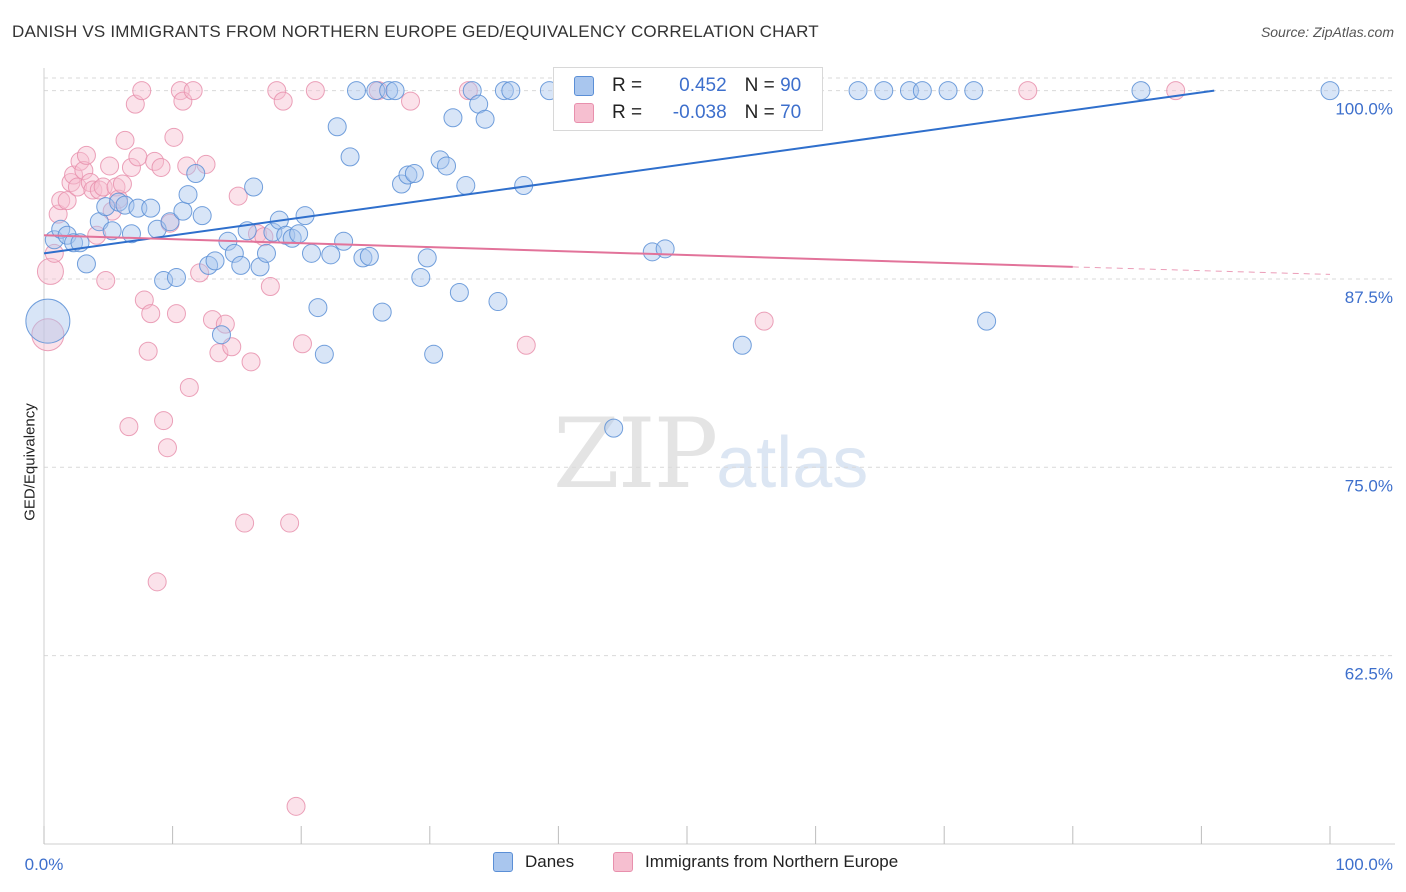 The height and width of the screenshot is (892, 1406). What do you see at coordinates (1369, 297) in the screenshot?
I see `y-tick-label: 87.5%` at bounding box center [1369, 297].